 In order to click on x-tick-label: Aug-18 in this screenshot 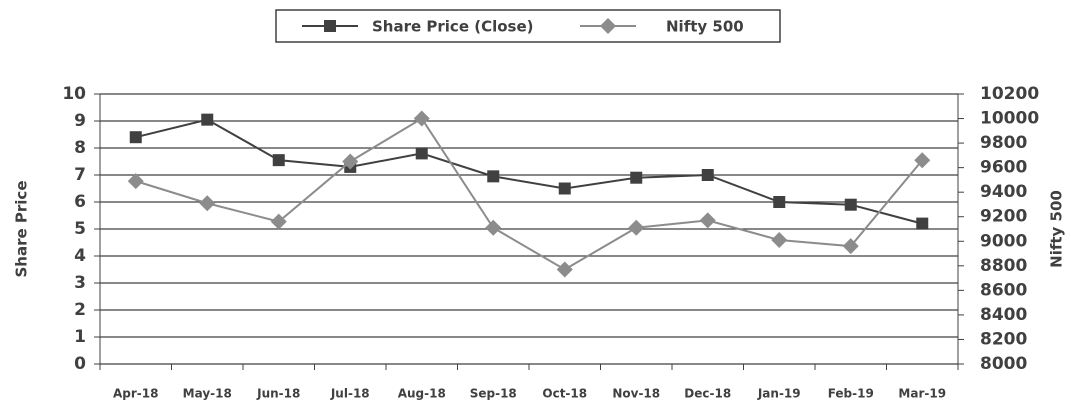, I will do `click(422, 394)`.